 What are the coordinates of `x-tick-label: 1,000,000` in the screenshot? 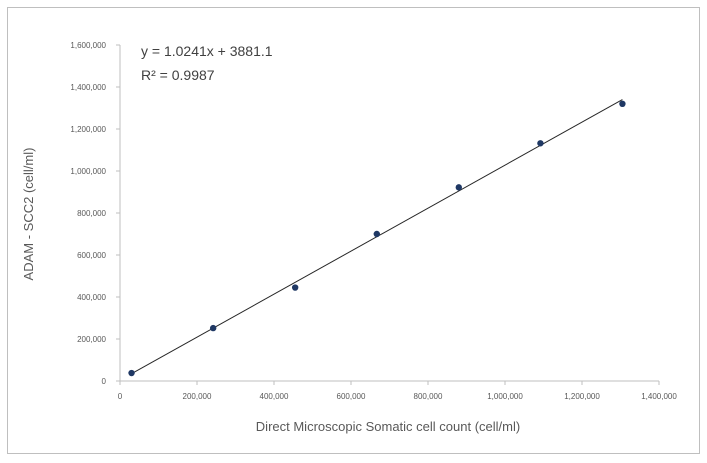 It's located at (505, 396).